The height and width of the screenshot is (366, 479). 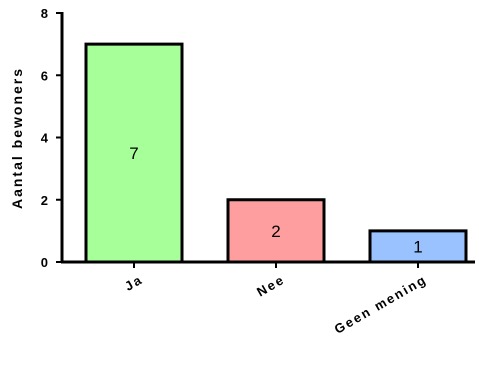 I want to click on y-tick-label: 8, so click(x=44, y=13).